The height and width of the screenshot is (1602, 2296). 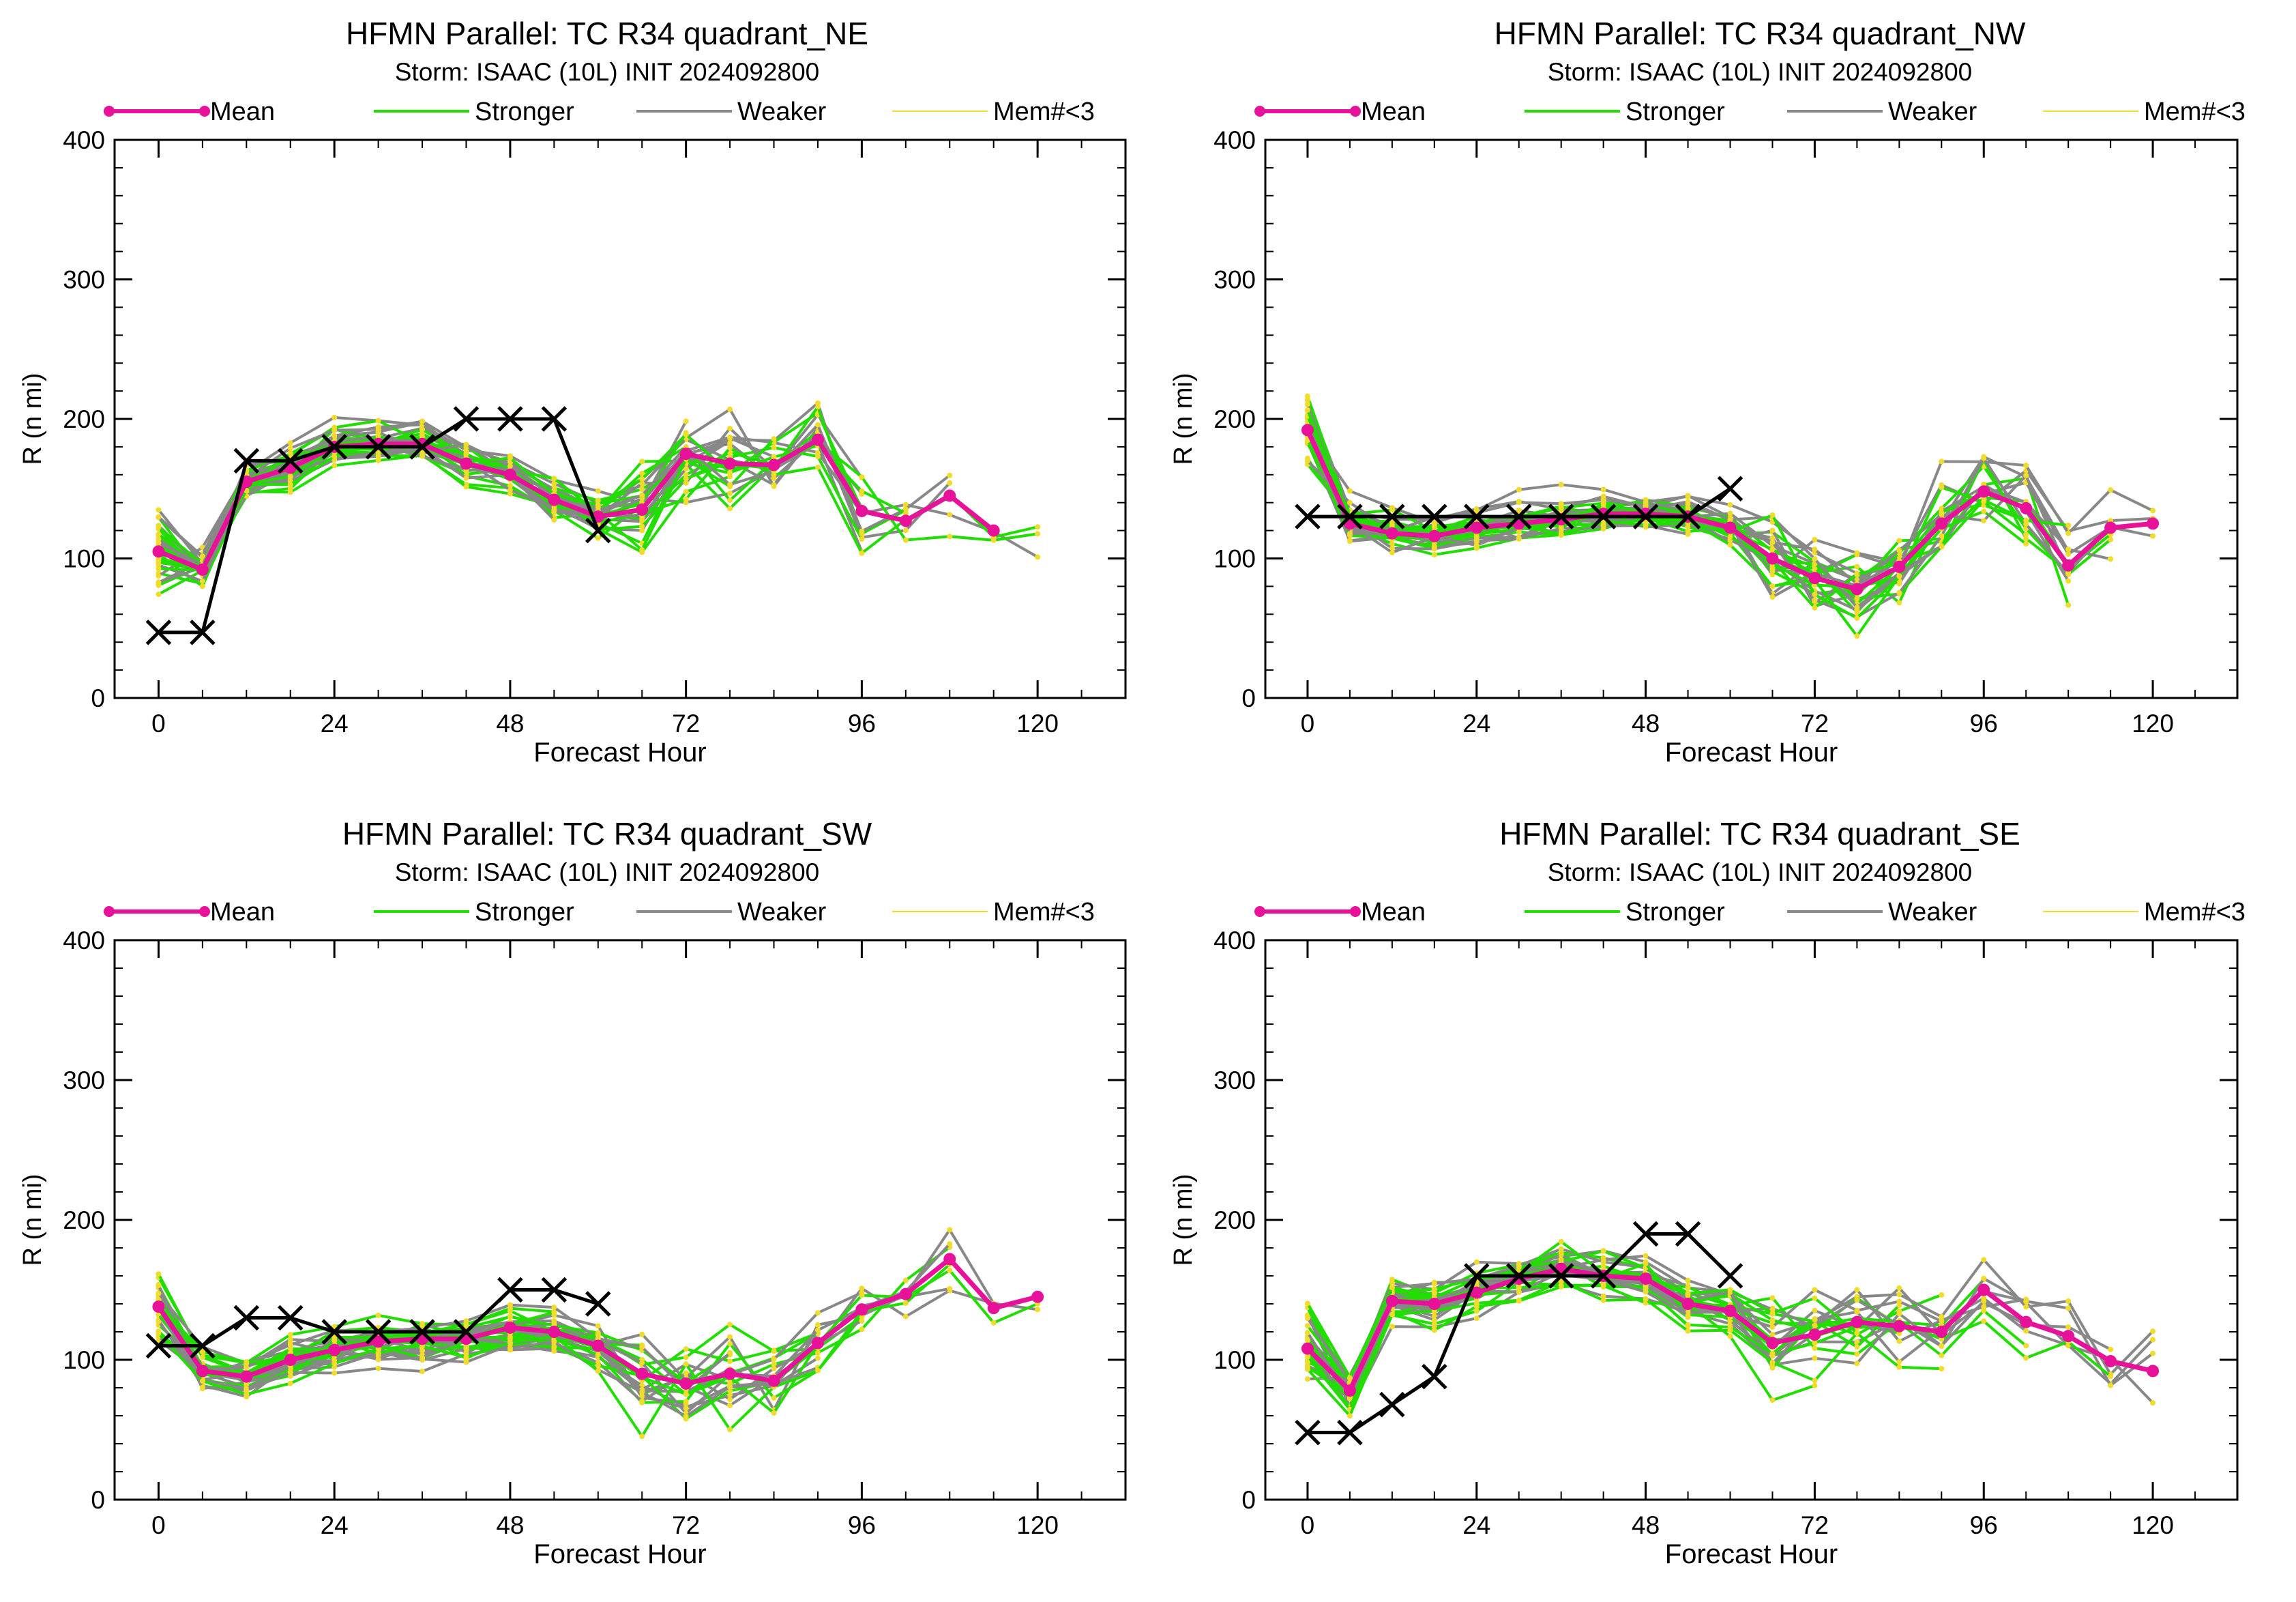 I want to click on y-axis-label: R (n mi), so click(x=32, y=419).